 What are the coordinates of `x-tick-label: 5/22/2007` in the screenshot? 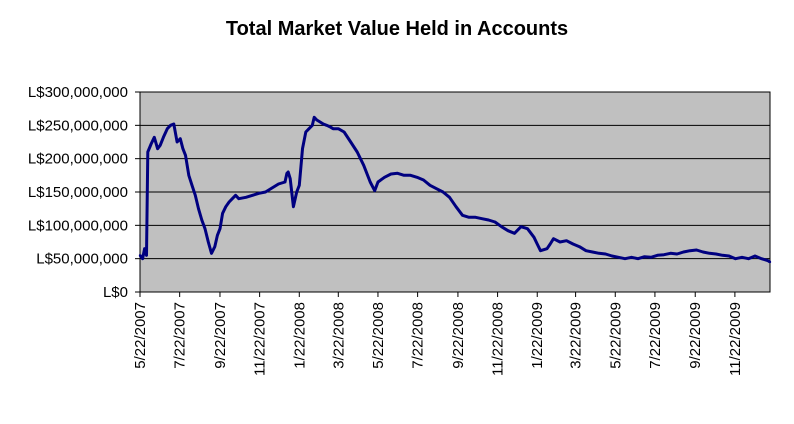 It's located at (140, 335).